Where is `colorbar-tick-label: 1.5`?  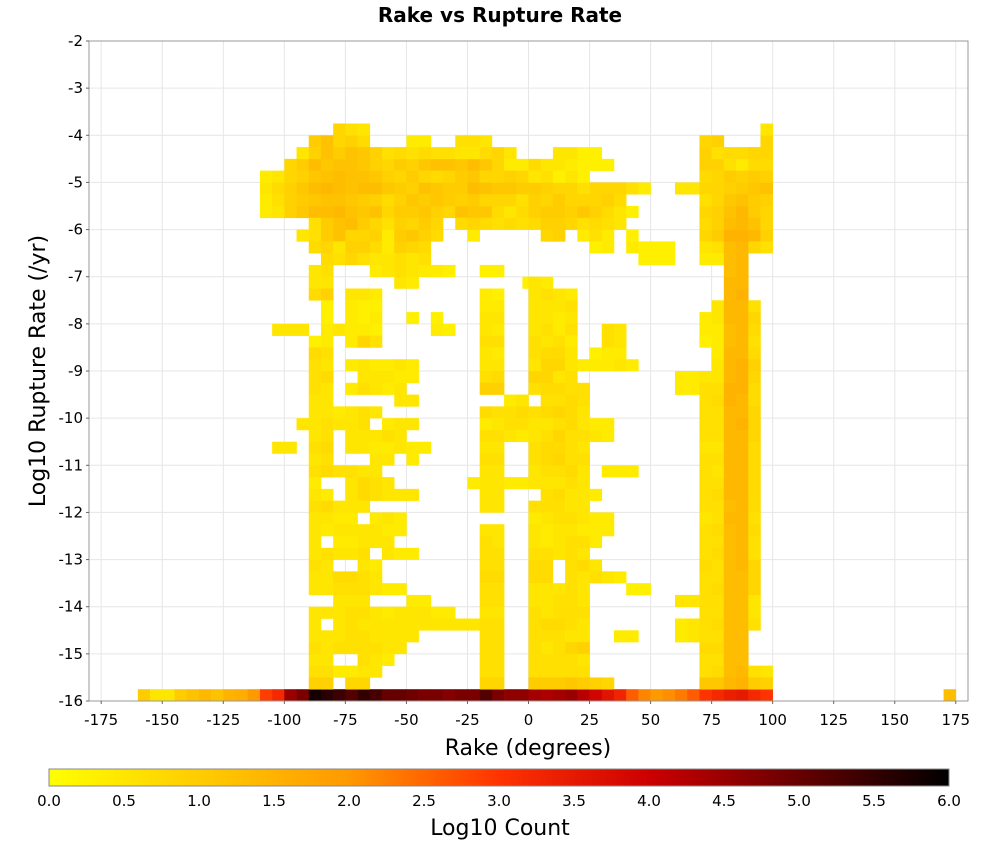 colorbar-tick-label: 1.5 is located at coordinates (274, 801).